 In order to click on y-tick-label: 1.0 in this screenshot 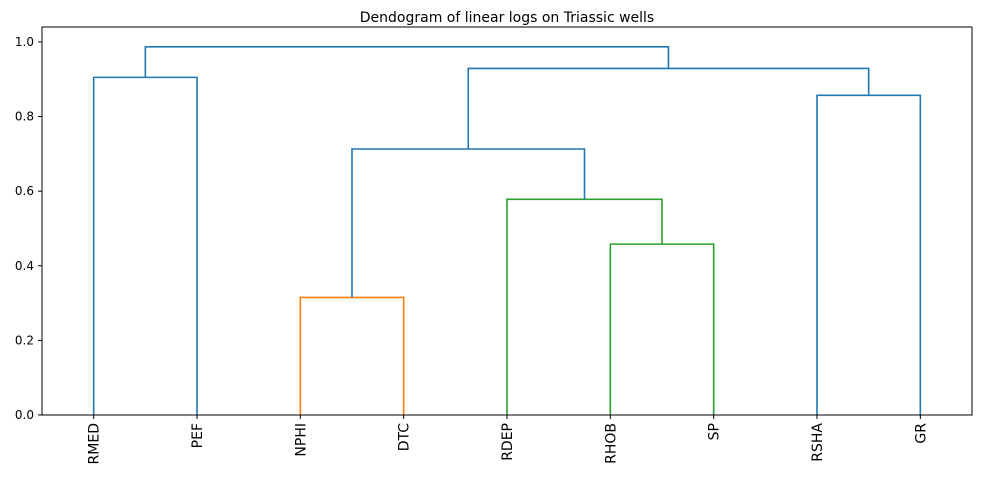, I will do `click(24, 42)`.